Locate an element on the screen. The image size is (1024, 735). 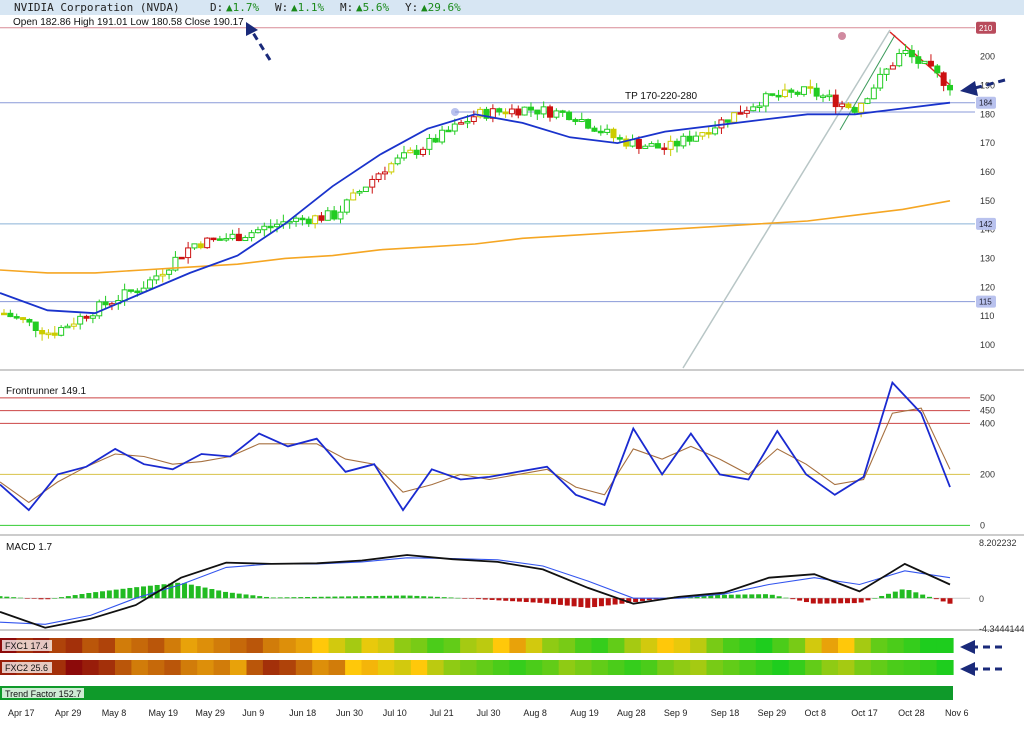
macd-line is located at coordinates (475, 591).